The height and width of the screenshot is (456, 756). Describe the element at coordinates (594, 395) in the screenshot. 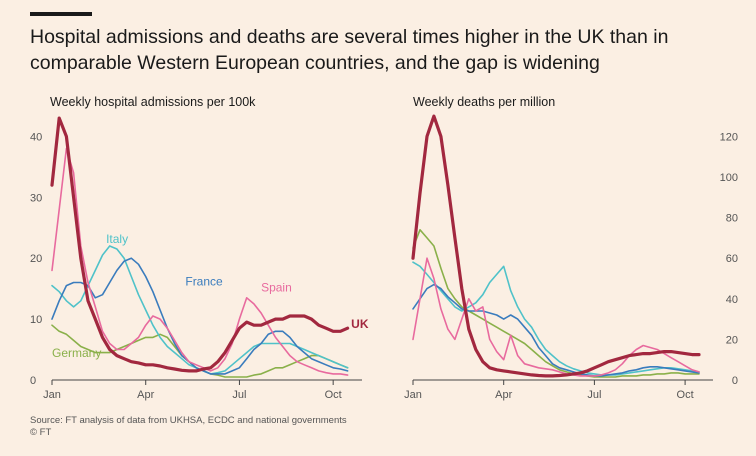

I see `deaths-x-tick-jul: Jul` at that location.